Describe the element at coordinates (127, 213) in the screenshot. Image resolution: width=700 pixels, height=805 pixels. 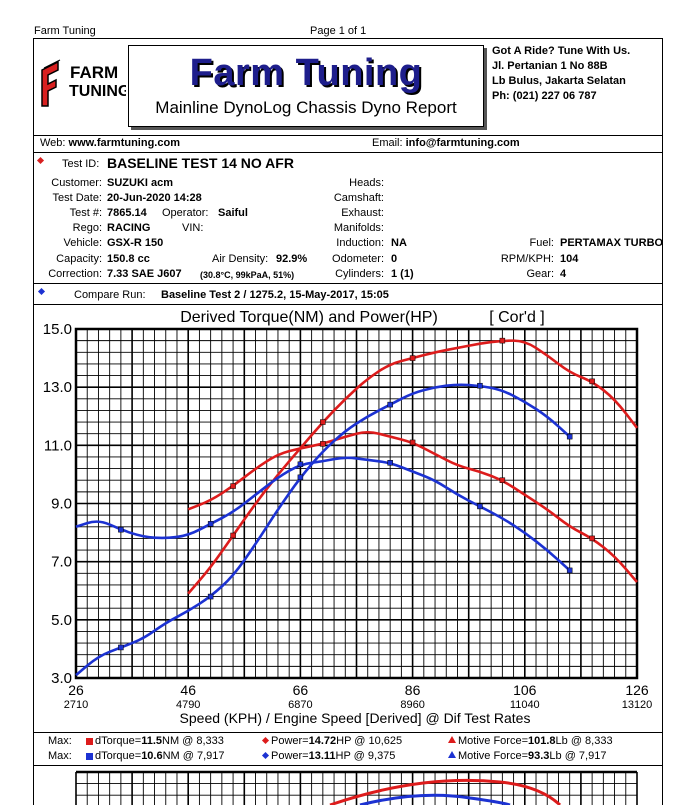
I see `test-number-value: 7865.14` at that location.